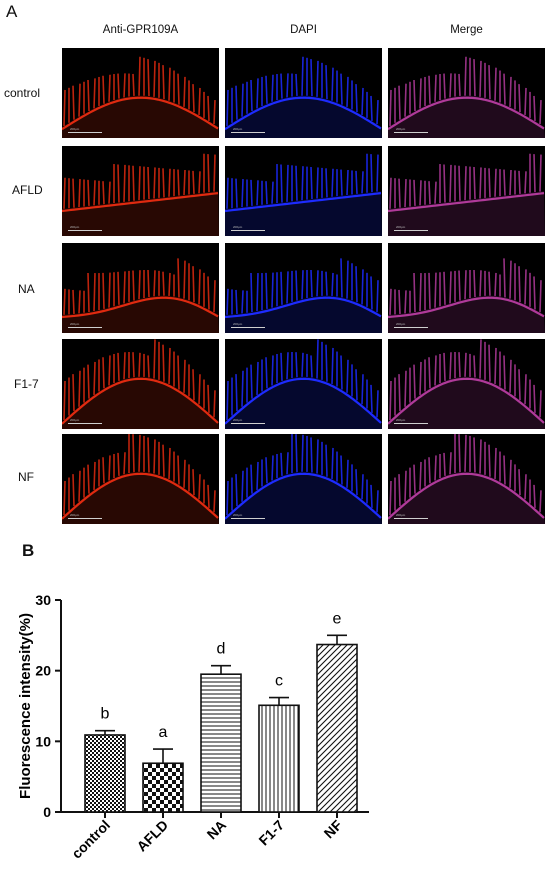 The image size is (550, 877). Describe the element at coordinates (163, 732) in the screenshot. I see `significance-letter-afld: a` at that location.